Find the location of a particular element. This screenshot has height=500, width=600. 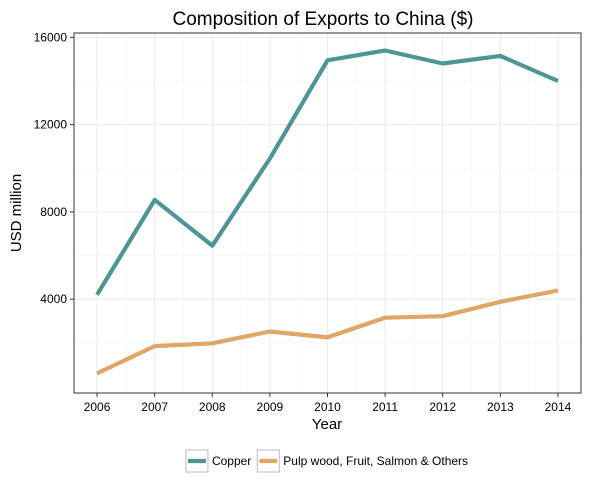

y-tick-label: 16000 is located at coordinates (51, 37).